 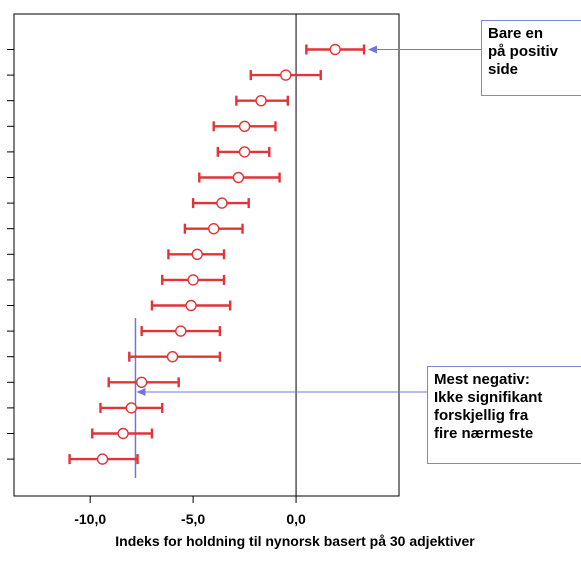 I want to click on x-tick-label: 0,0, so click(x=296, y=519).